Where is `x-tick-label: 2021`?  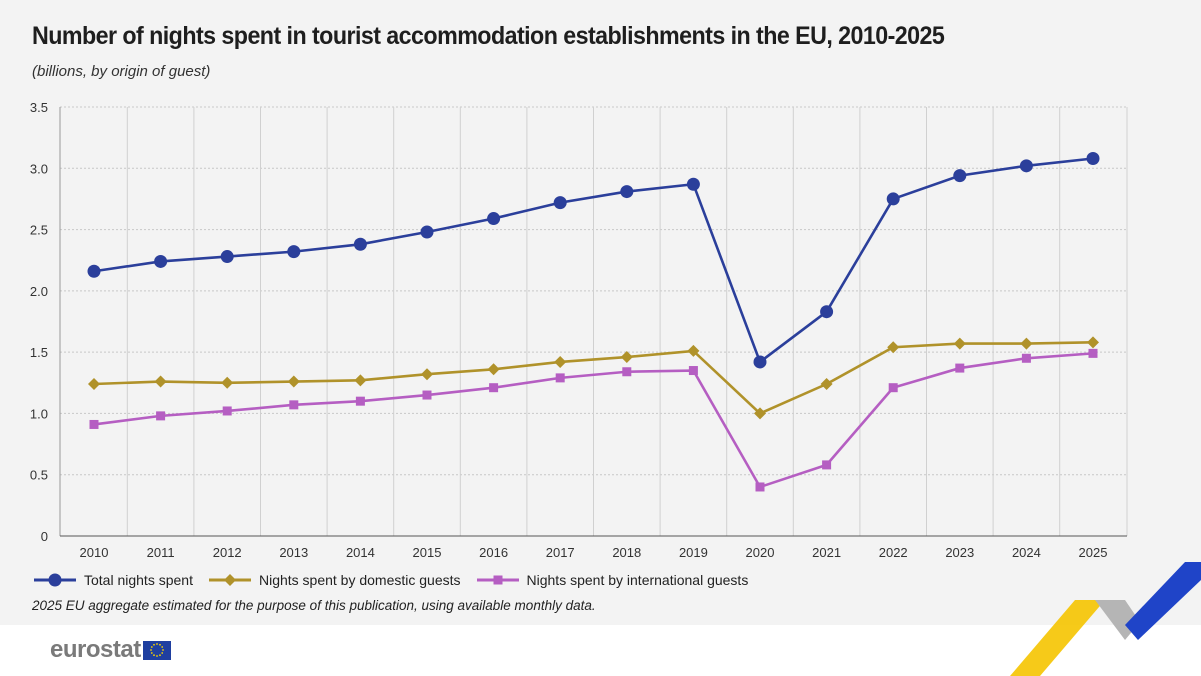 x-tick-label: 2021 is located at coordinates (826, 552).